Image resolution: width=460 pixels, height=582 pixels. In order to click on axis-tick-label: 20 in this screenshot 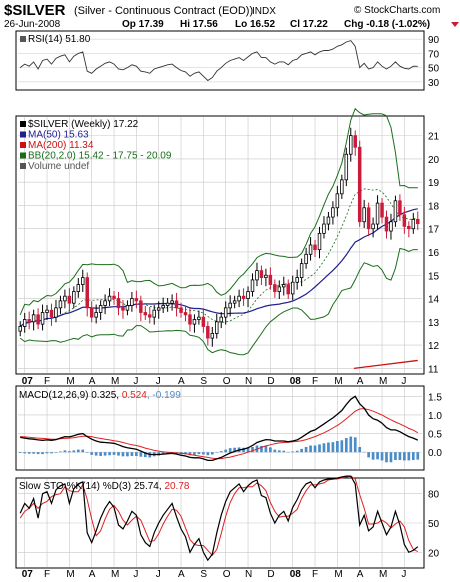, I will do `click(434, 160)`.